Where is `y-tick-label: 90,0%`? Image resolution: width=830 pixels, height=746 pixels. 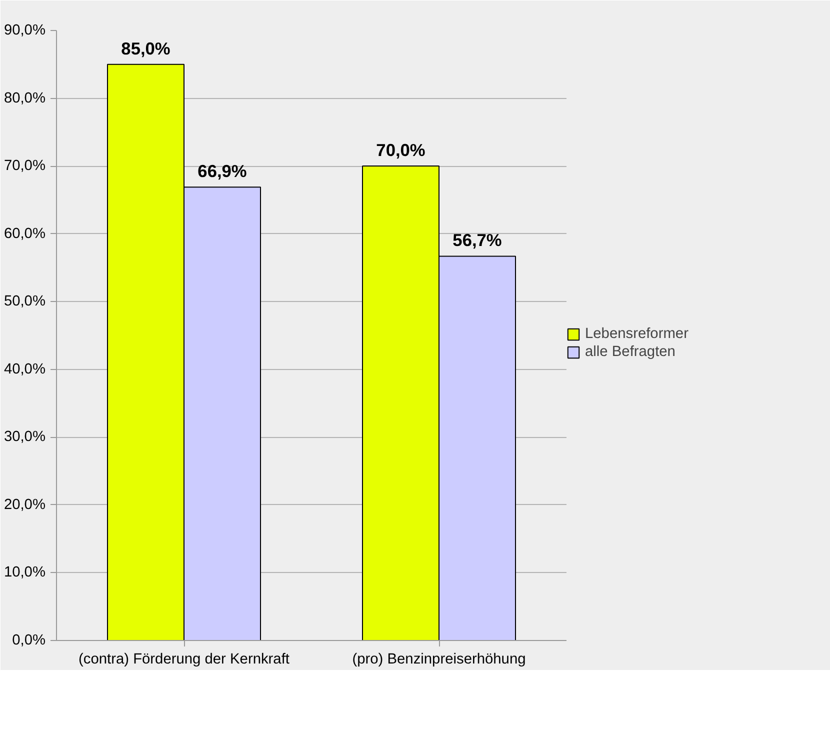 y-tick-label: 90,0% is located at coordinates (25, 30).